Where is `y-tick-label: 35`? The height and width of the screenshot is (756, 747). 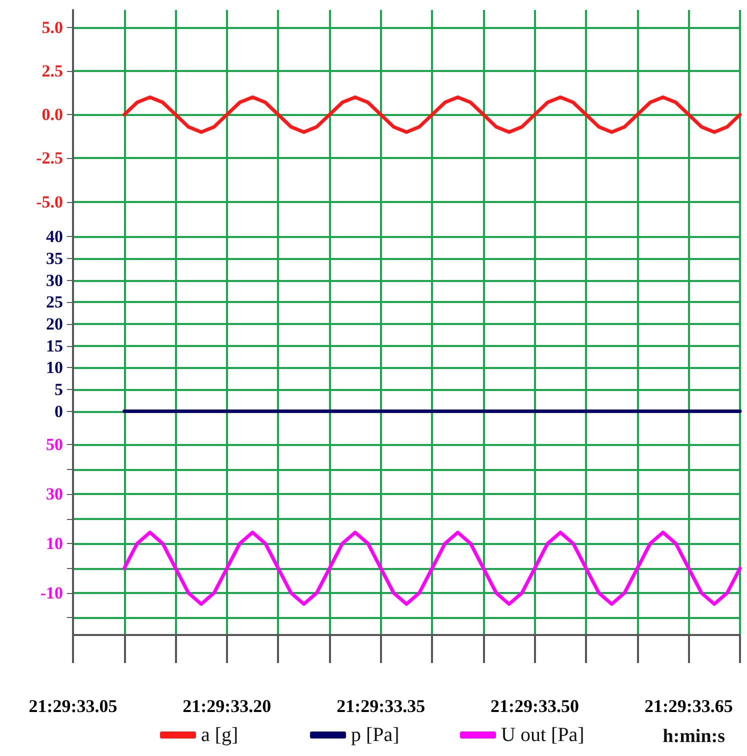
y-tick-label: 35 is located at coordinates (54, 258).